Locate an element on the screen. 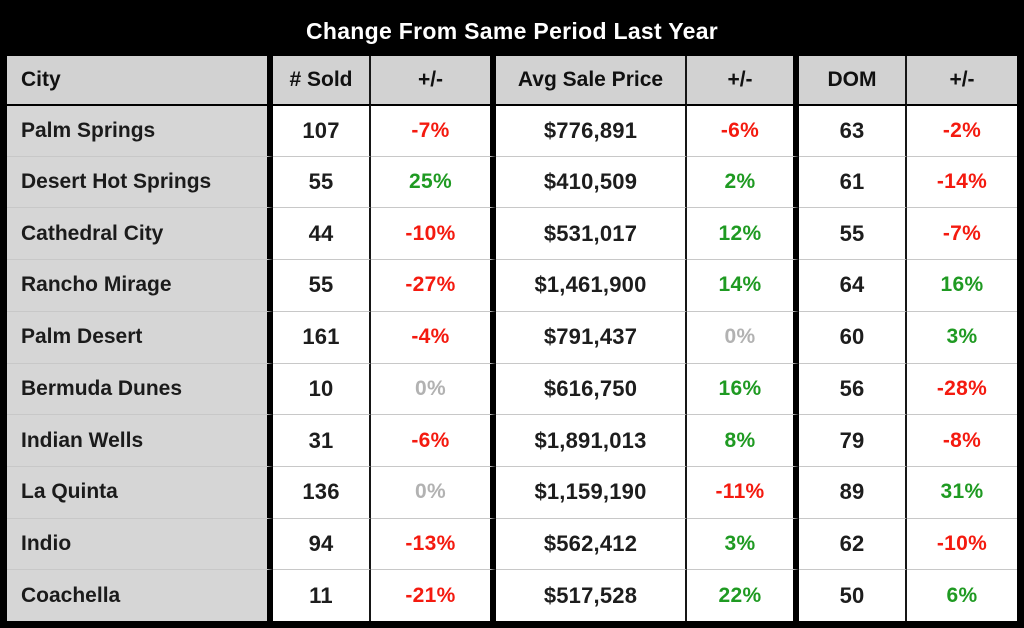 The height and width of the screenshot is (628, 1024). table-title: Change From Same Period Last Year is located at coordinates (512, 31).